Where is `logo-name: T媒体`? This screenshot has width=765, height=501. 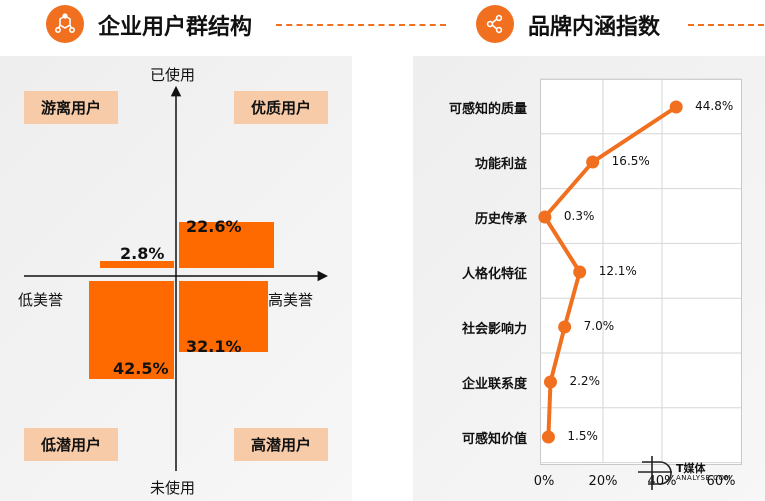 logo-name: T媒体 is located at coordinates (691, 468).